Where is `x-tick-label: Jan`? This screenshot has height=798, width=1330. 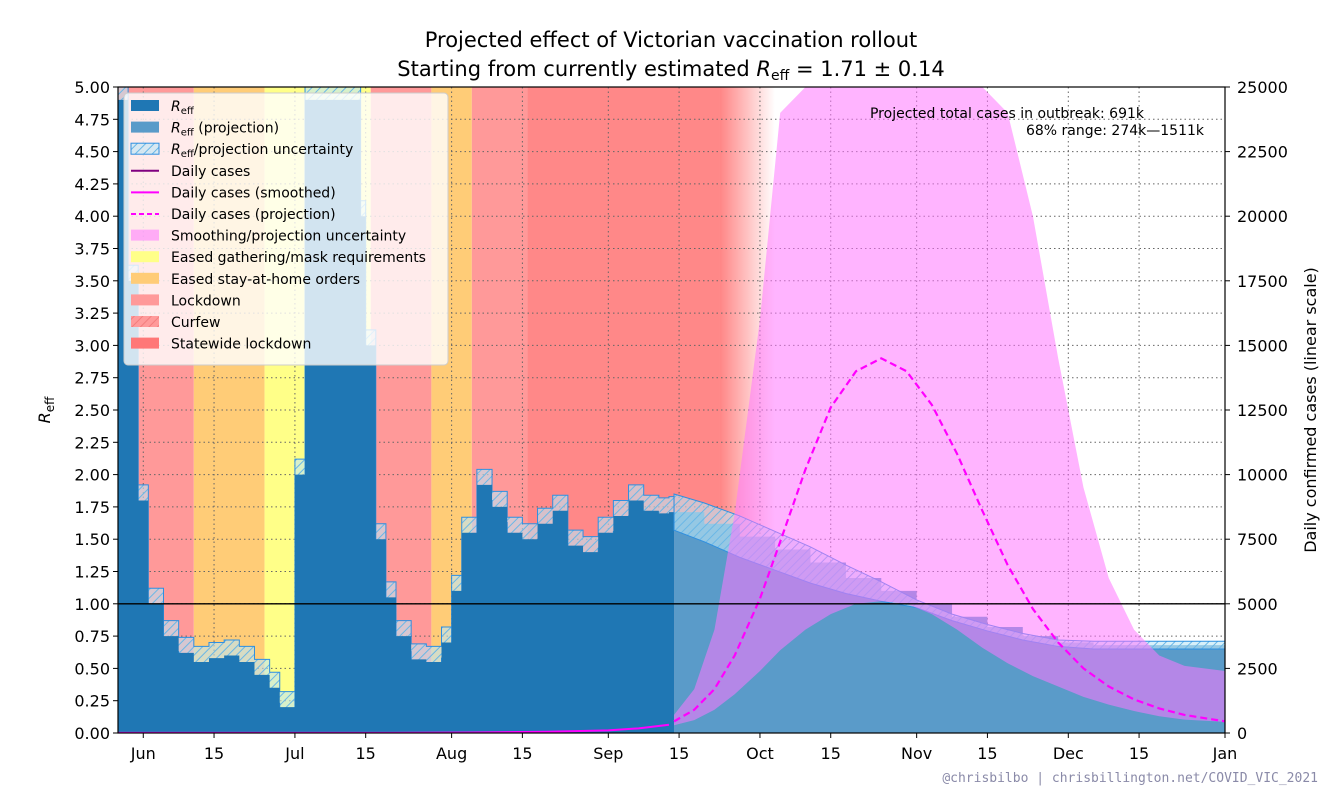 x-tick-label: Jan is located at coordinates (1225, 753).